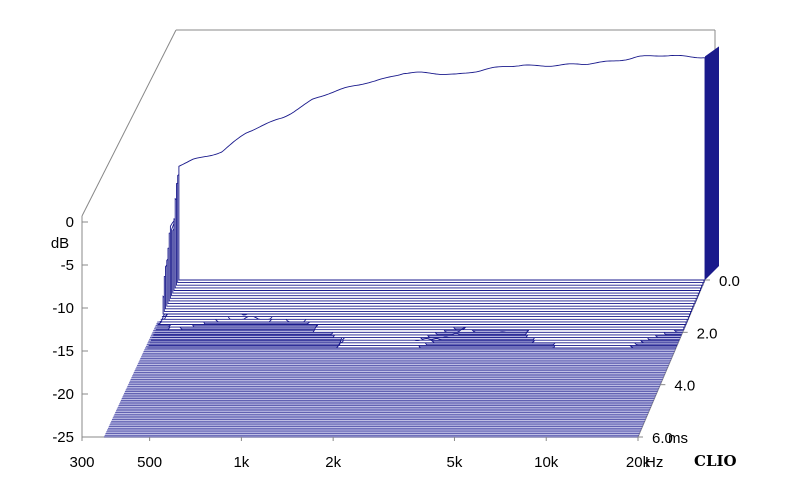 This screenshot has height=497, width=800. Describe the element at coordinates (546, 462) in the screenshot. I see `freq-tick-label: 10k` at that location.